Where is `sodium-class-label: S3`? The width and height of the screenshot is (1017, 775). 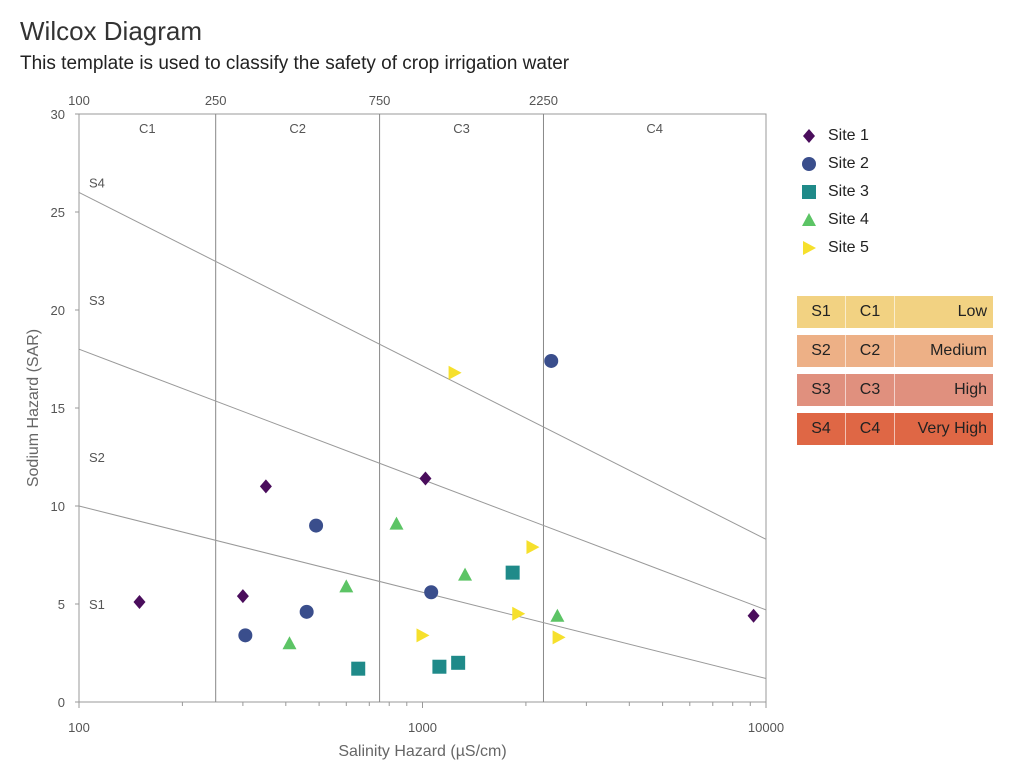 sodium-class-label: S3 is located at coordinates (97, 300).